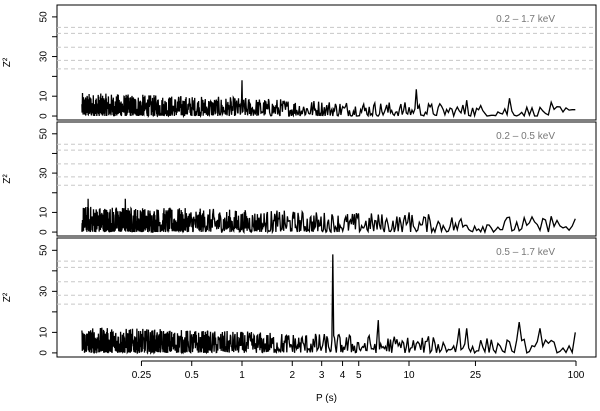 The width and height of the screenshot is (600, 411). Describe the element at coordinates (359, 375) in the screenshot. I see `x-tick-label: 5` at that location.